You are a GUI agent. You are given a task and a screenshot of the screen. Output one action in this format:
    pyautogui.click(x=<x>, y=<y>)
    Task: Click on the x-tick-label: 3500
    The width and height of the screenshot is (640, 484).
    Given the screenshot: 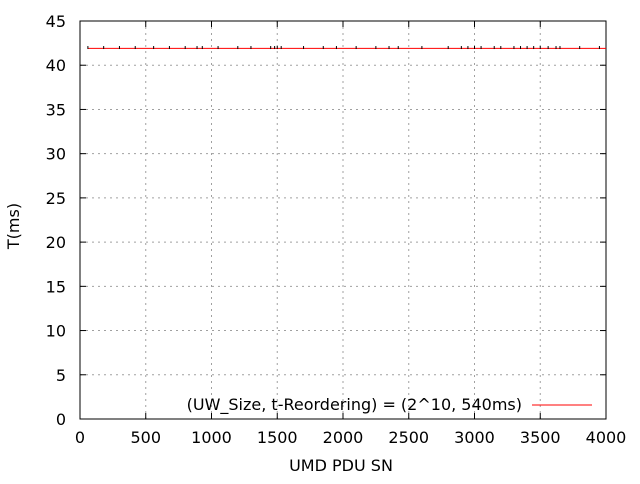 What is the action you would take?
    pyautogui.click(x=540, y=437)
    